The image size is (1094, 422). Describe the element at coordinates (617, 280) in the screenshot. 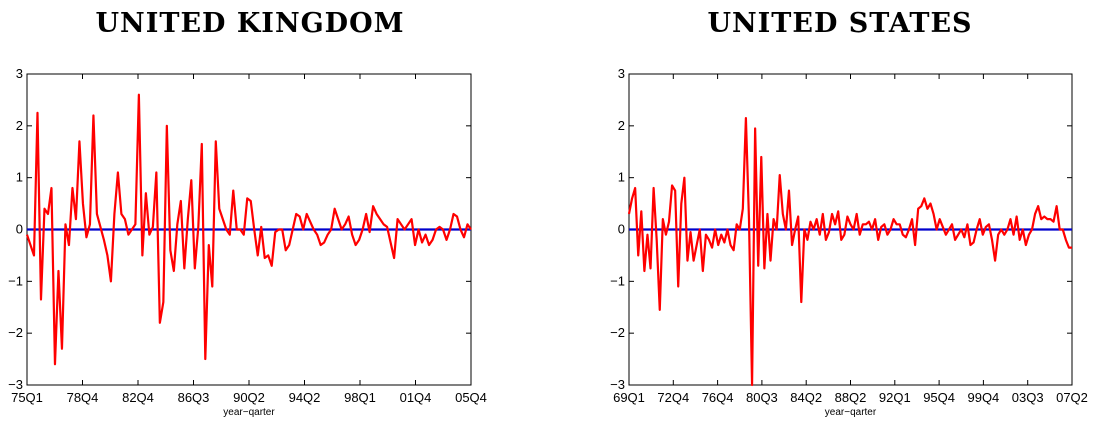

I see `us-y-tick-label: −1` at that location.